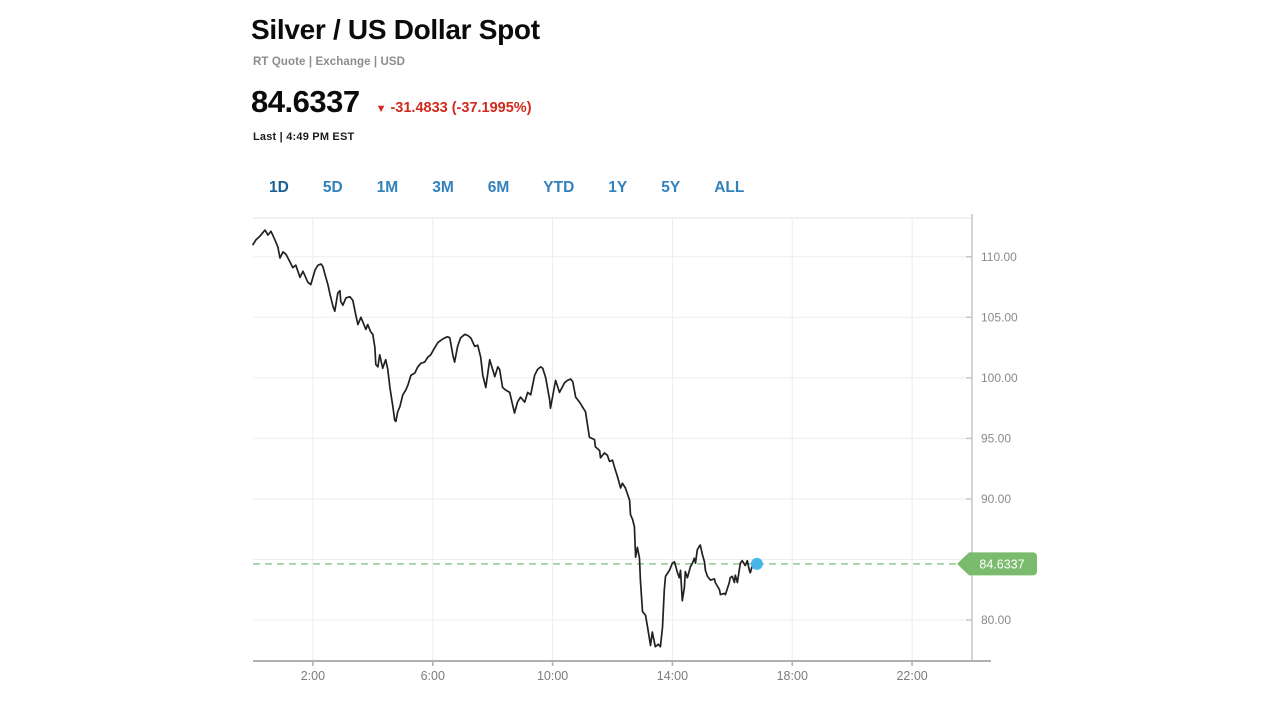 The image size is (1280, 720). What do you see at coordinates (559, 187) in the screenshot?
I see `range-tab-ytd: YTD` at bounding box center [559, 187].